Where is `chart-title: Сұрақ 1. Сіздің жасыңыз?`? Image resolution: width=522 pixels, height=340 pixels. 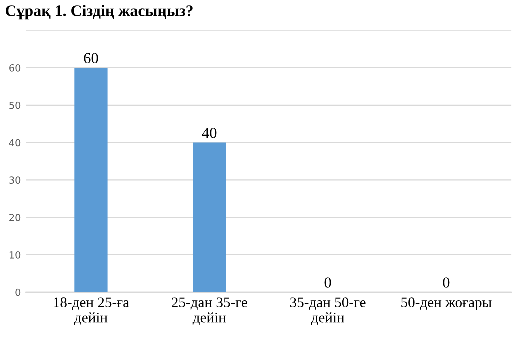 chart-title: Сұрақ 1. Сіздің жасыңыз? is located at coordinates (99, 12).